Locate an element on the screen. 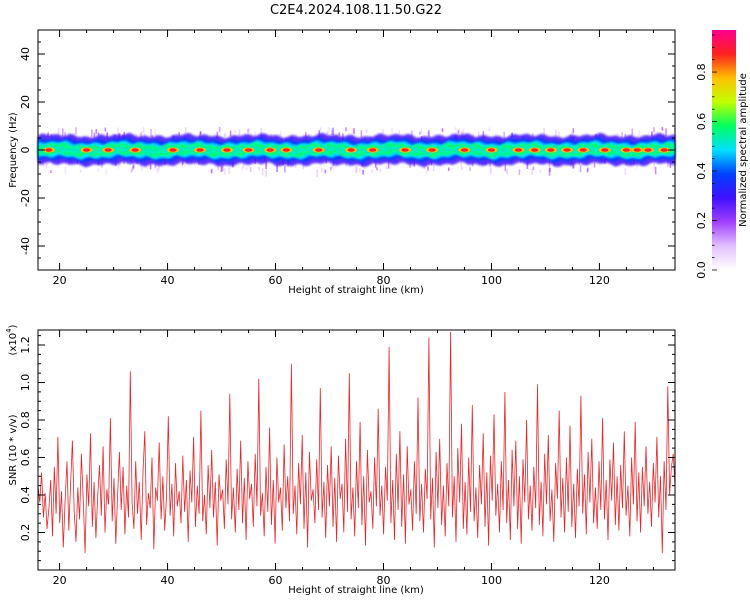  colorbar-gradient is located at coordinates (724, 150).